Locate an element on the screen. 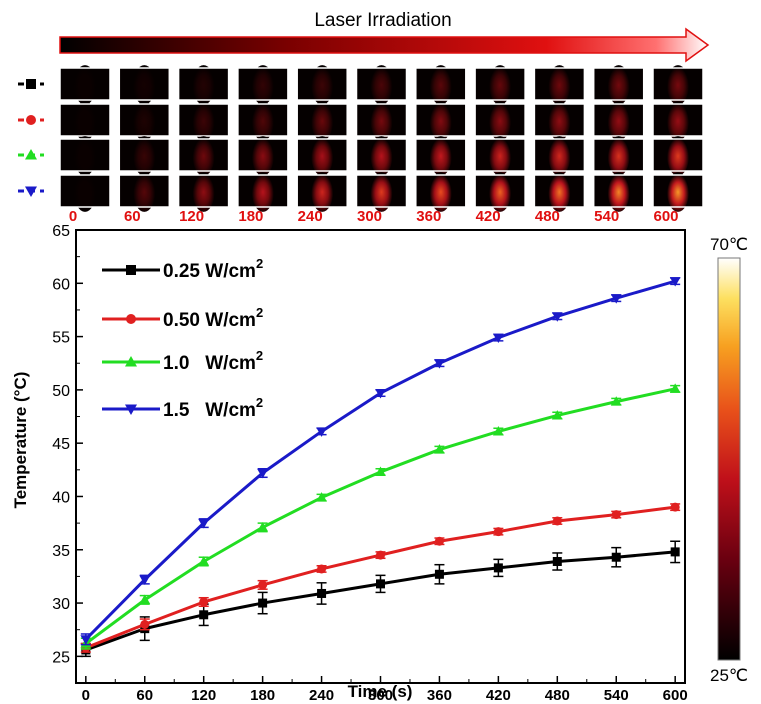 The image size is (761, 704). thermal-time-label: 600 is located at coordinates (665, 216).